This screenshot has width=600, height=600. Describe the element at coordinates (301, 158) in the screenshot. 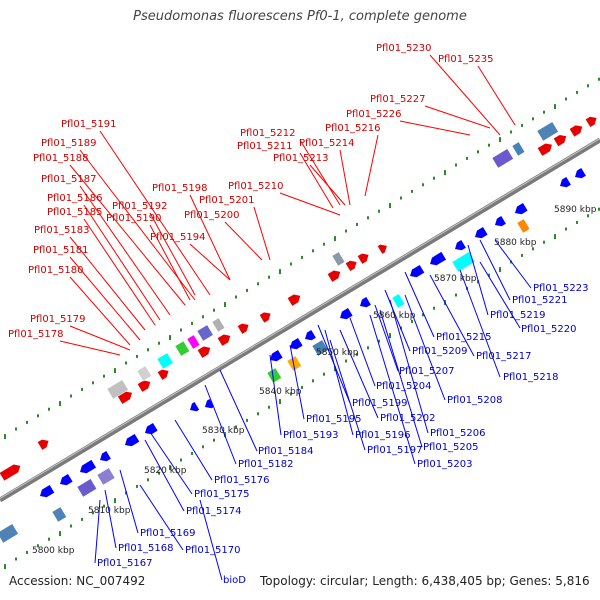

I see `gene-label: Pfl01_5213` at that location.